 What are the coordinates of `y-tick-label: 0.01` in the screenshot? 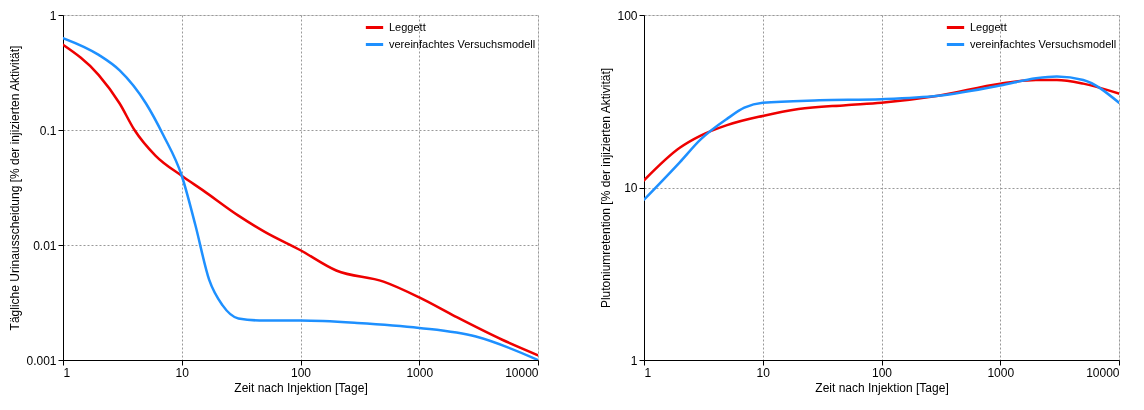 It's located at (45, 245).